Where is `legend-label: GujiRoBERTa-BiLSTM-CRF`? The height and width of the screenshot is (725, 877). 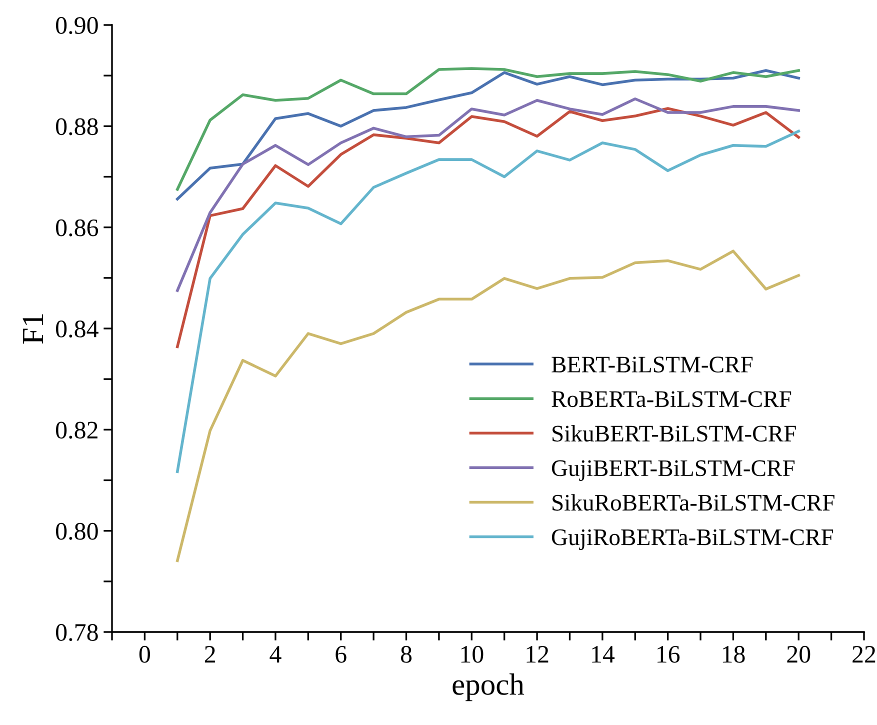
legend-label: GujiRoBERTa-BiLSTM-CRF is located at coordinates (693, 539).